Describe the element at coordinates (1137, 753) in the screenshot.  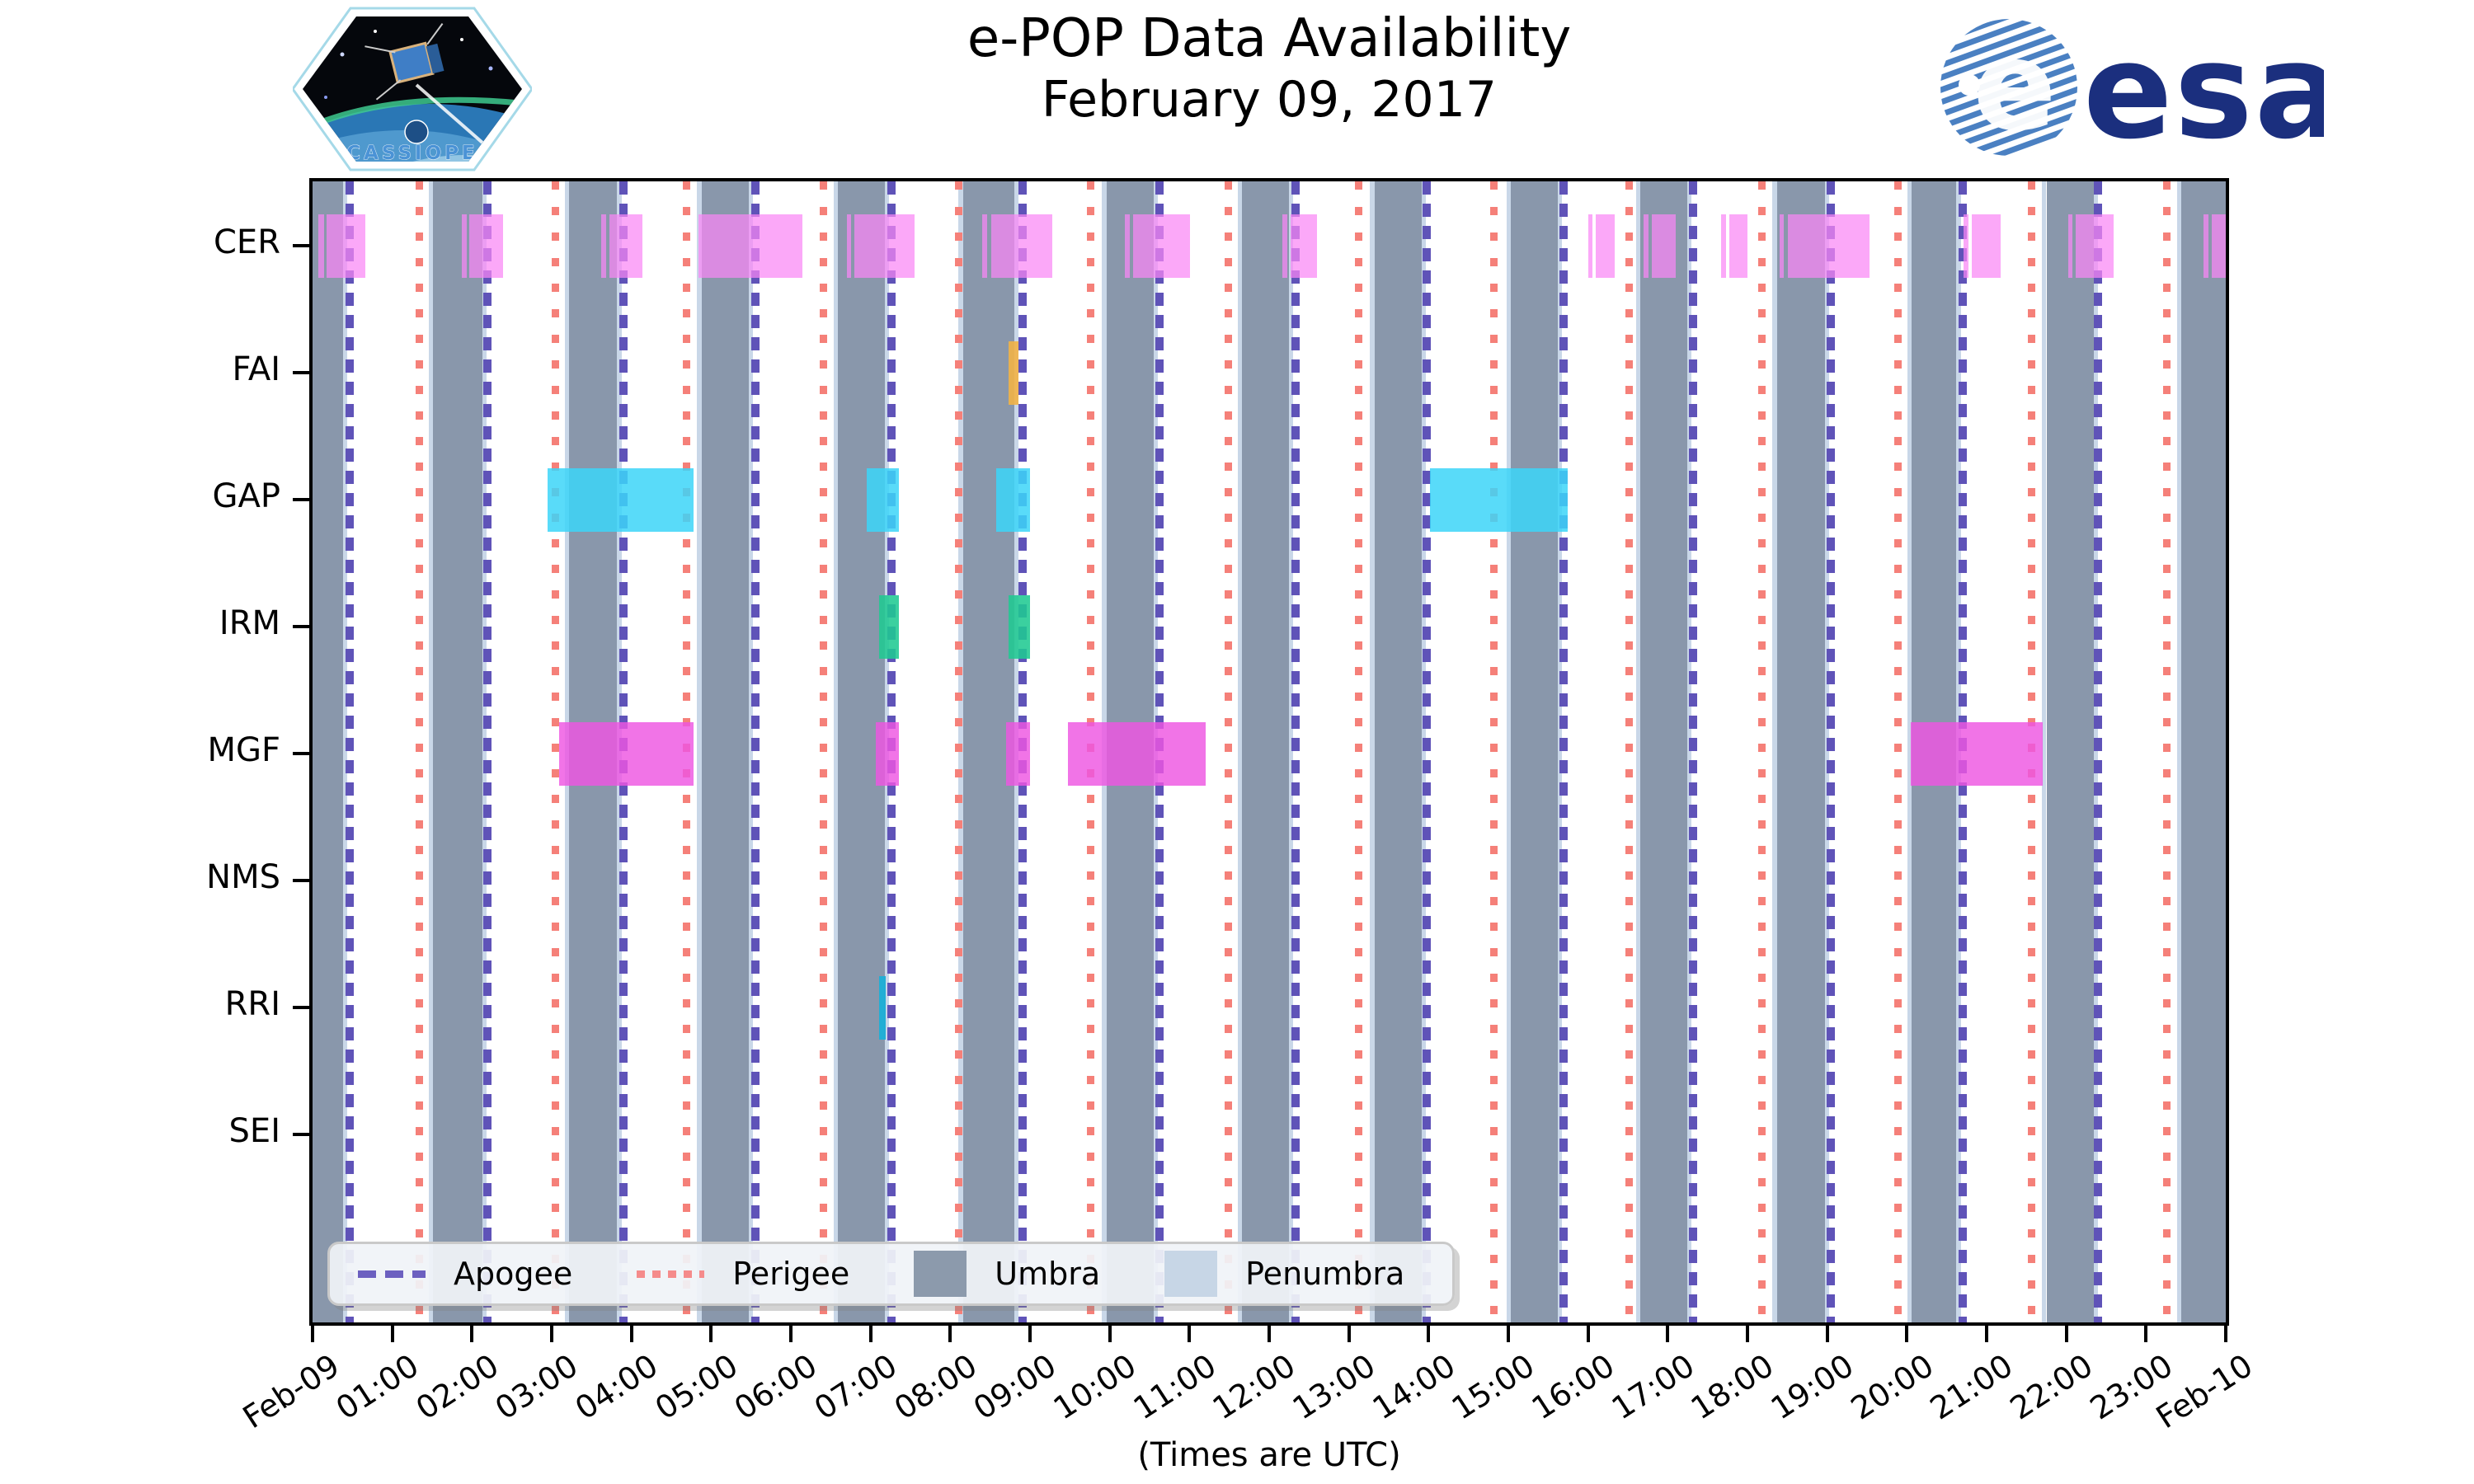
I see `availability-bar-mgf` at that location.